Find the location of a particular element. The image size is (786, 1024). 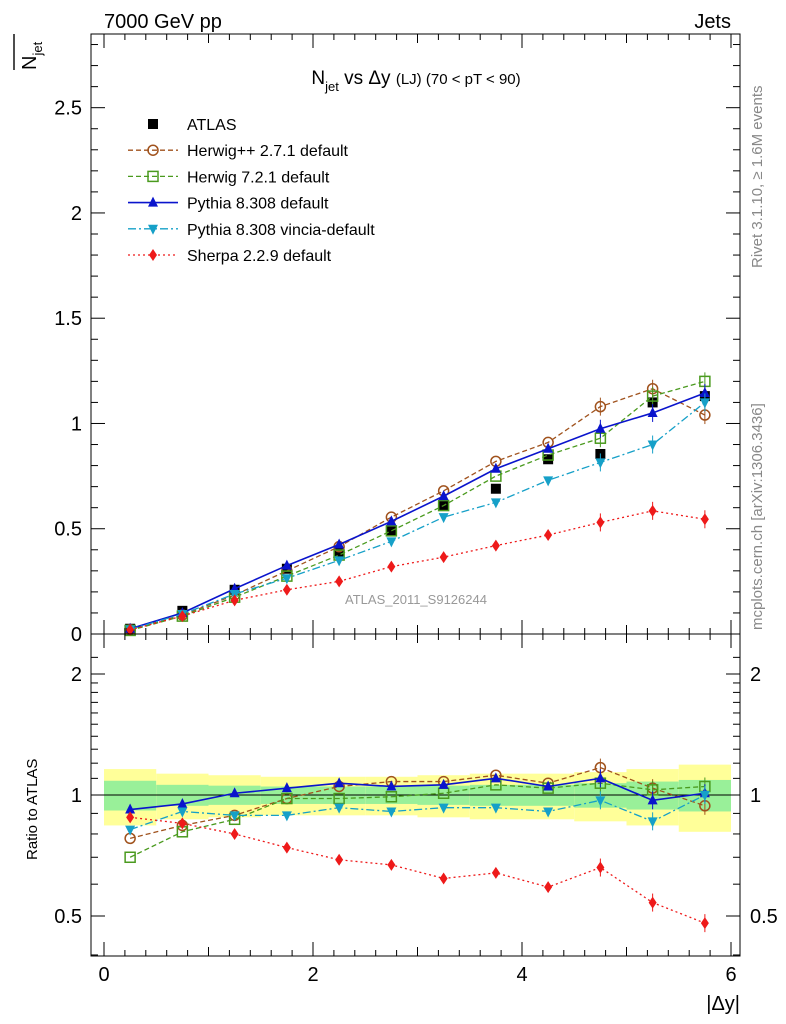

series-3-ratio-line is located at coordinates (417, 794).